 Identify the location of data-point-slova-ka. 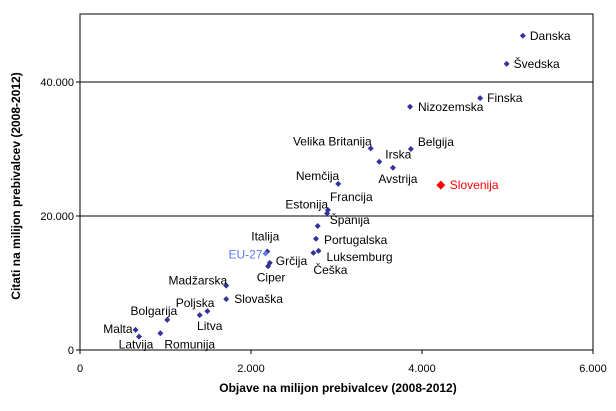
(226, 299).